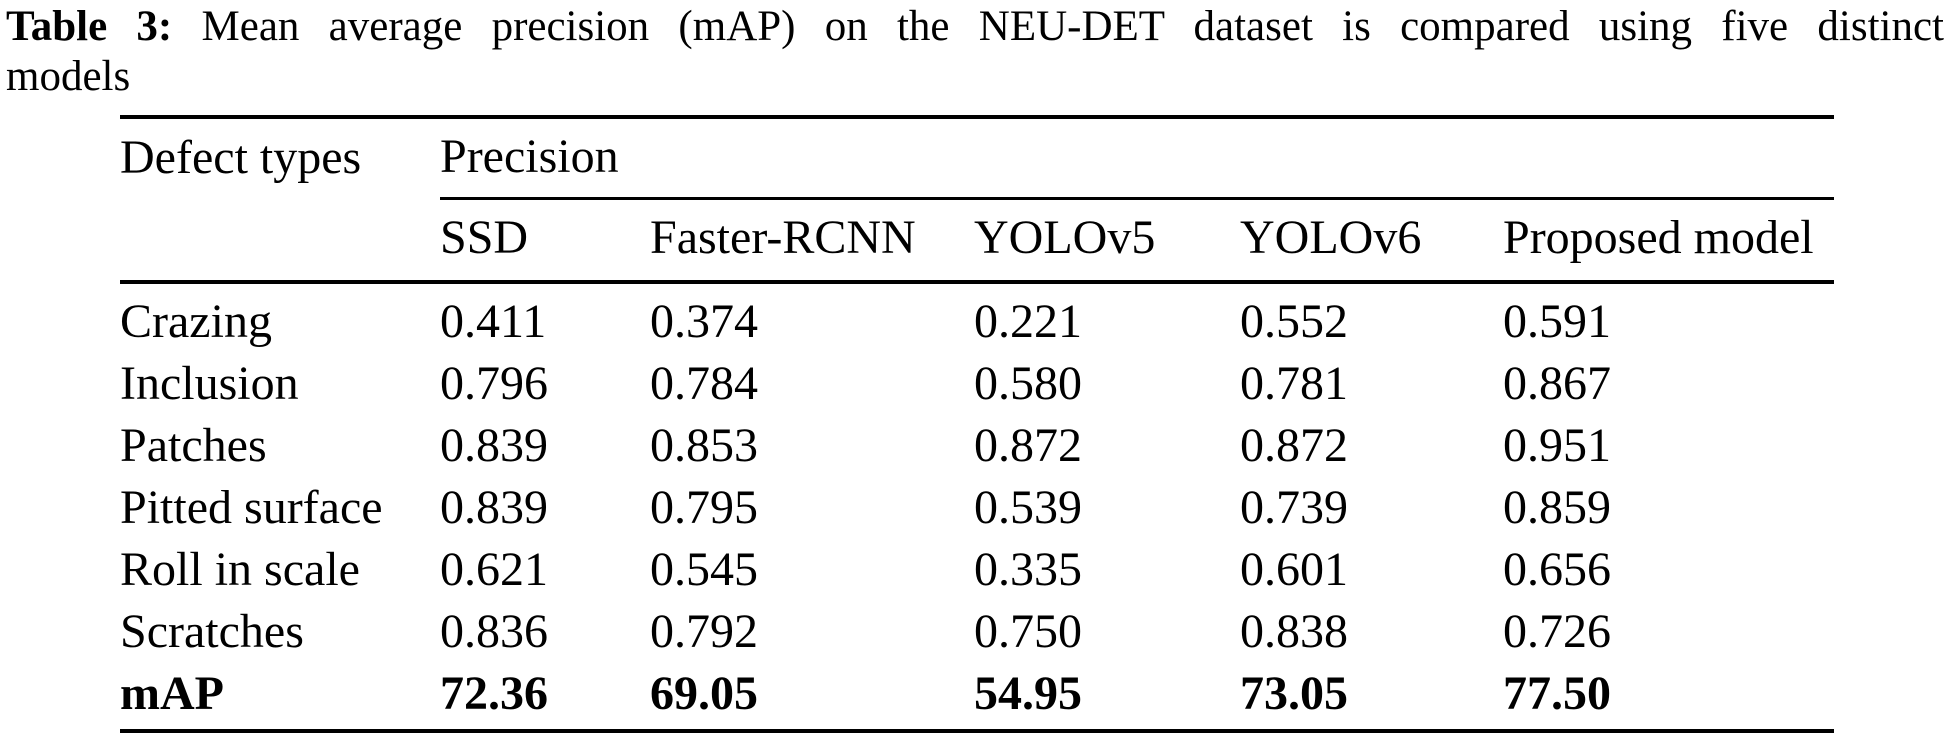 This screenshot has width=1954, height=733. Describe the element at coordinates (812, 241) in the screenshot. I see `header-model-faster-rcnn: Faster-RCNN` at that location.